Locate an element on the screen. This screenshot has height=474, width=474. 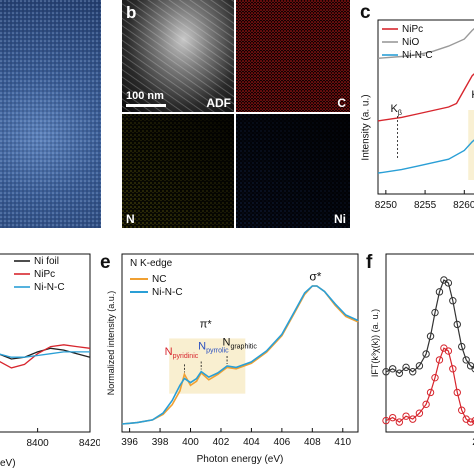
adf-map: b 100 nm ADF is located at coordinates (178, 56).